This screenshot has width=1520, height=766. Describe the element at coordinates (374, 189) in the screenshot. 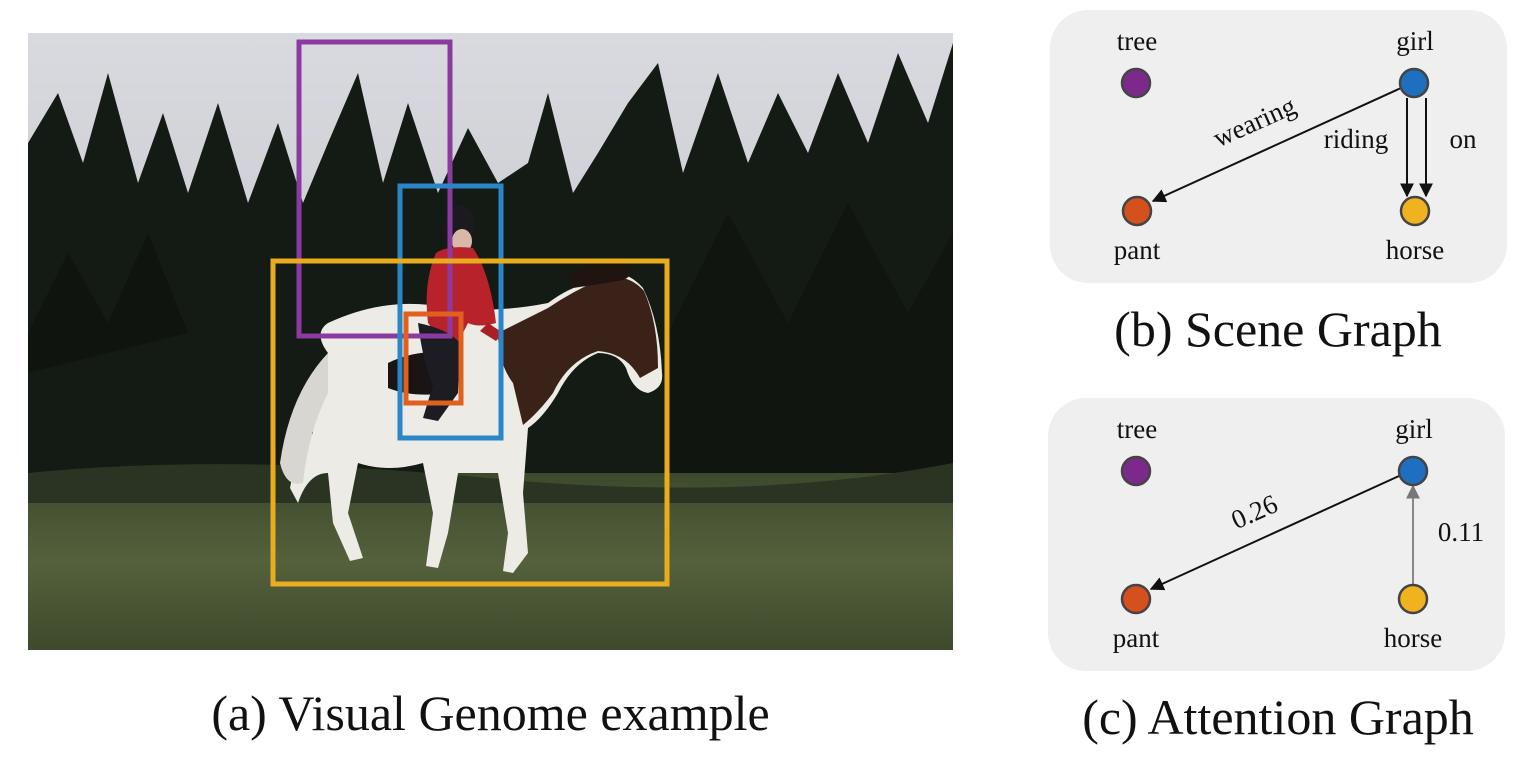

I see `tree-bounding-box` at that location.